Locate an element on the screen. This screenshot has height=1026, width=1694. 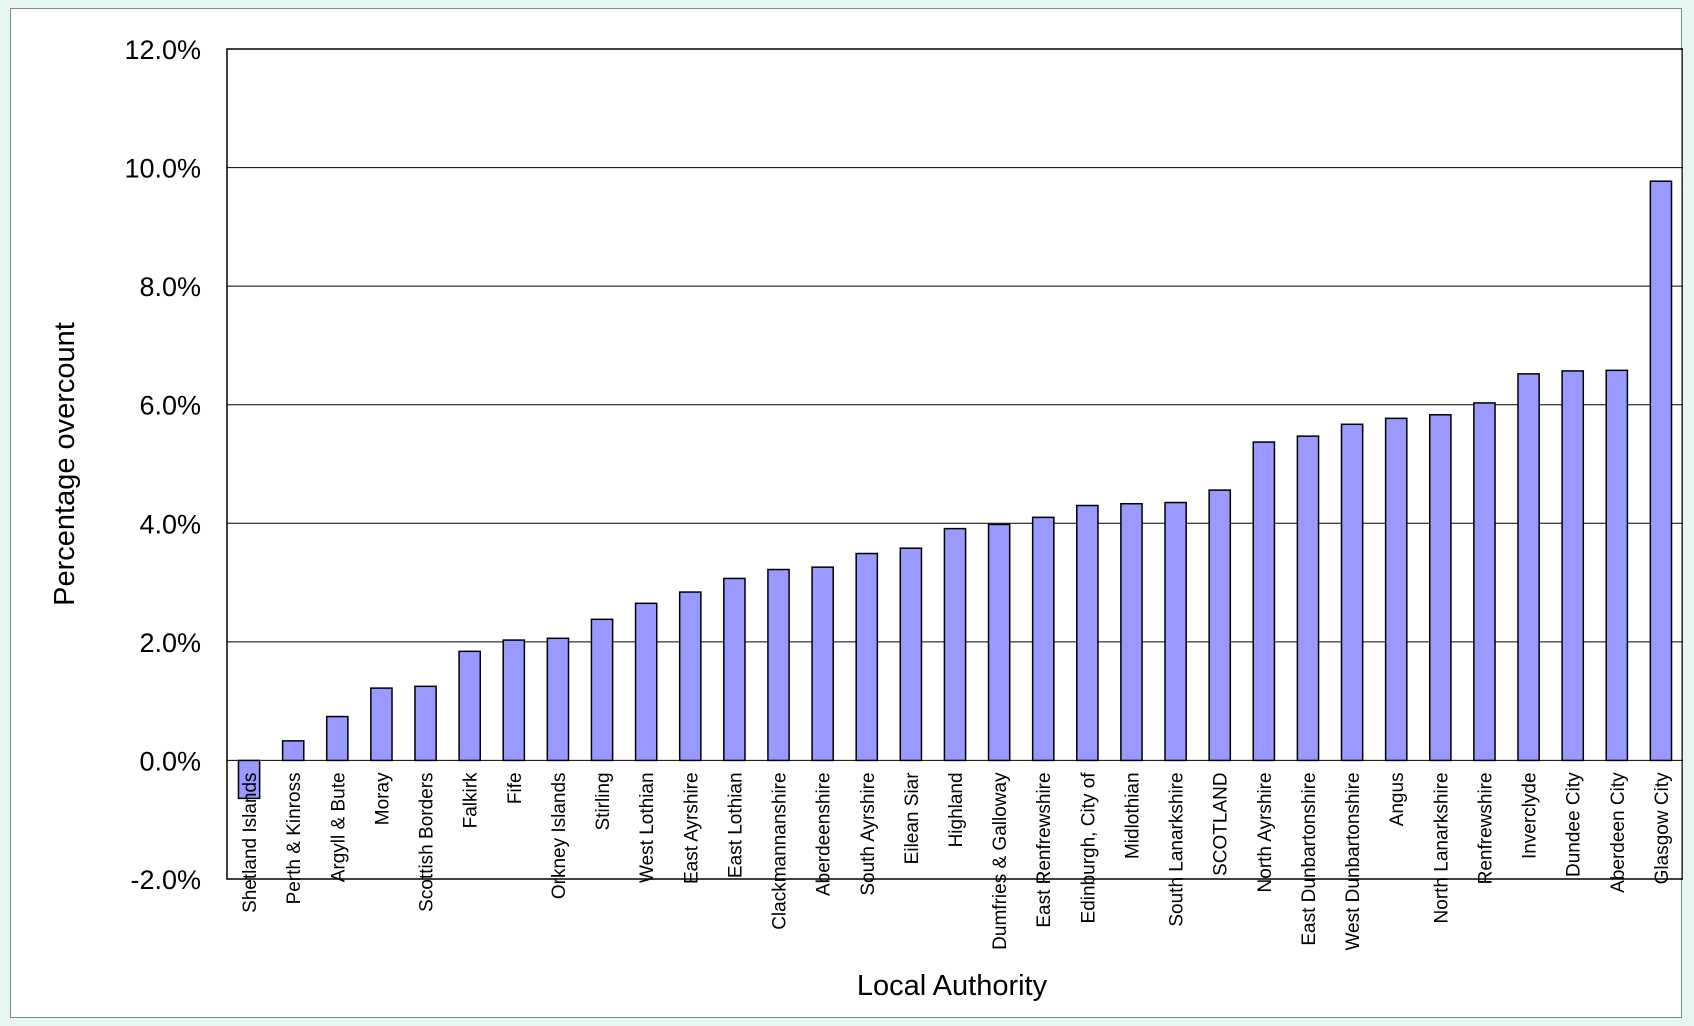
x-category-label: Dumfries & Galloway is located at coordinates (1000, 861).